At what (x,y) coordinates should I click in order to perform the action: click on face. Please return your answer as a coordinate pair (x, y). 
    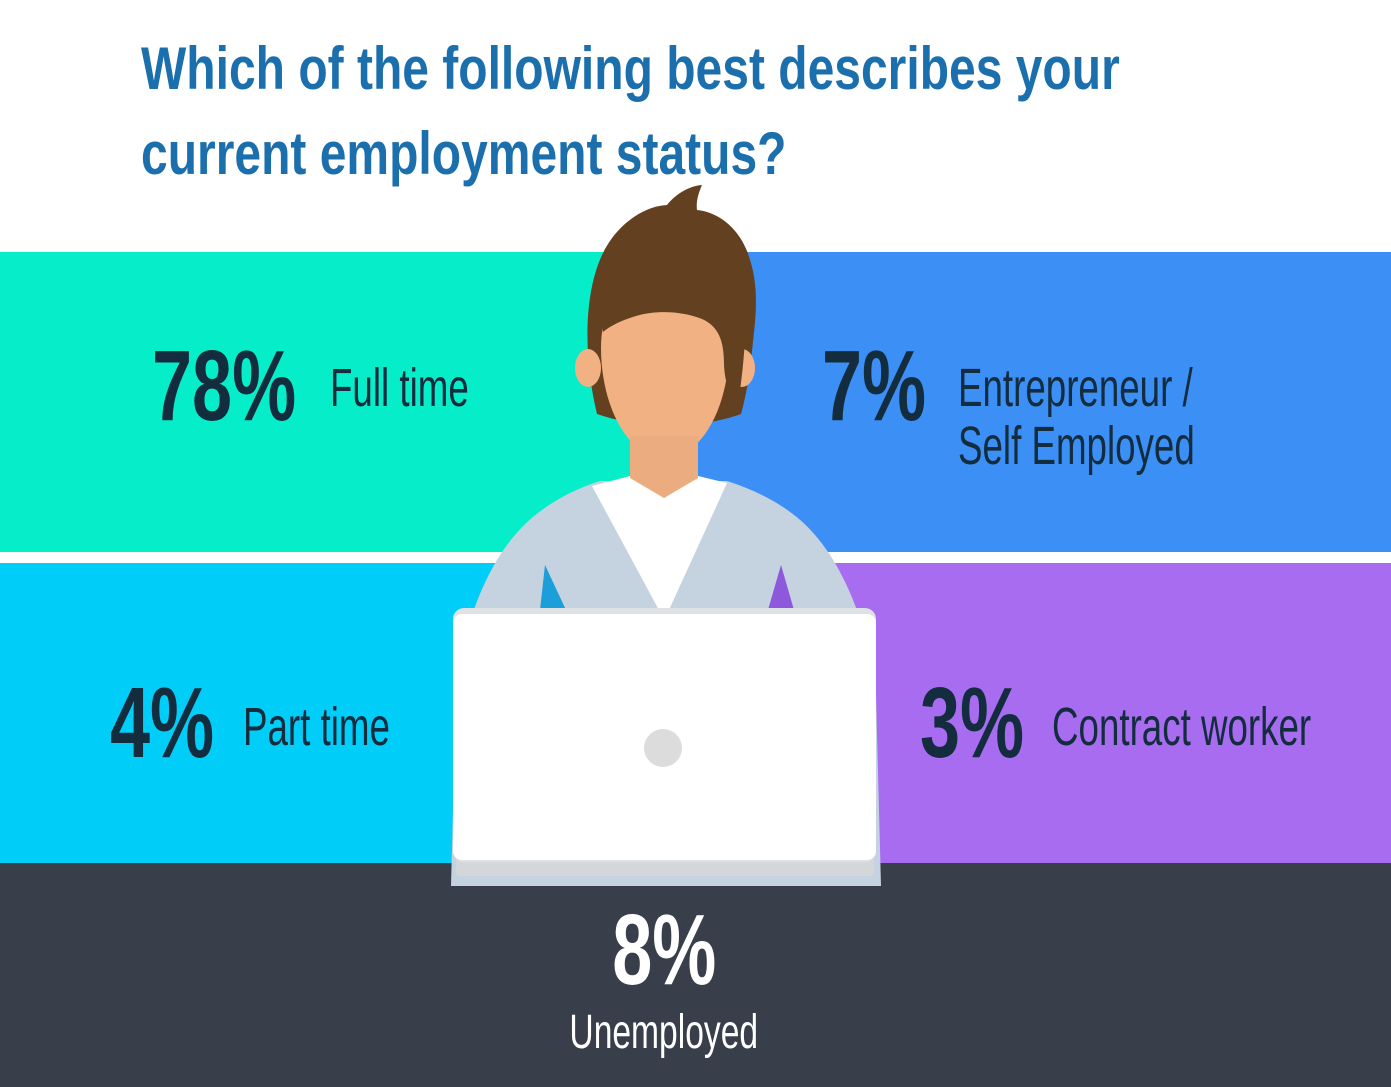
    Looking at the image, I should click on (665, 372).